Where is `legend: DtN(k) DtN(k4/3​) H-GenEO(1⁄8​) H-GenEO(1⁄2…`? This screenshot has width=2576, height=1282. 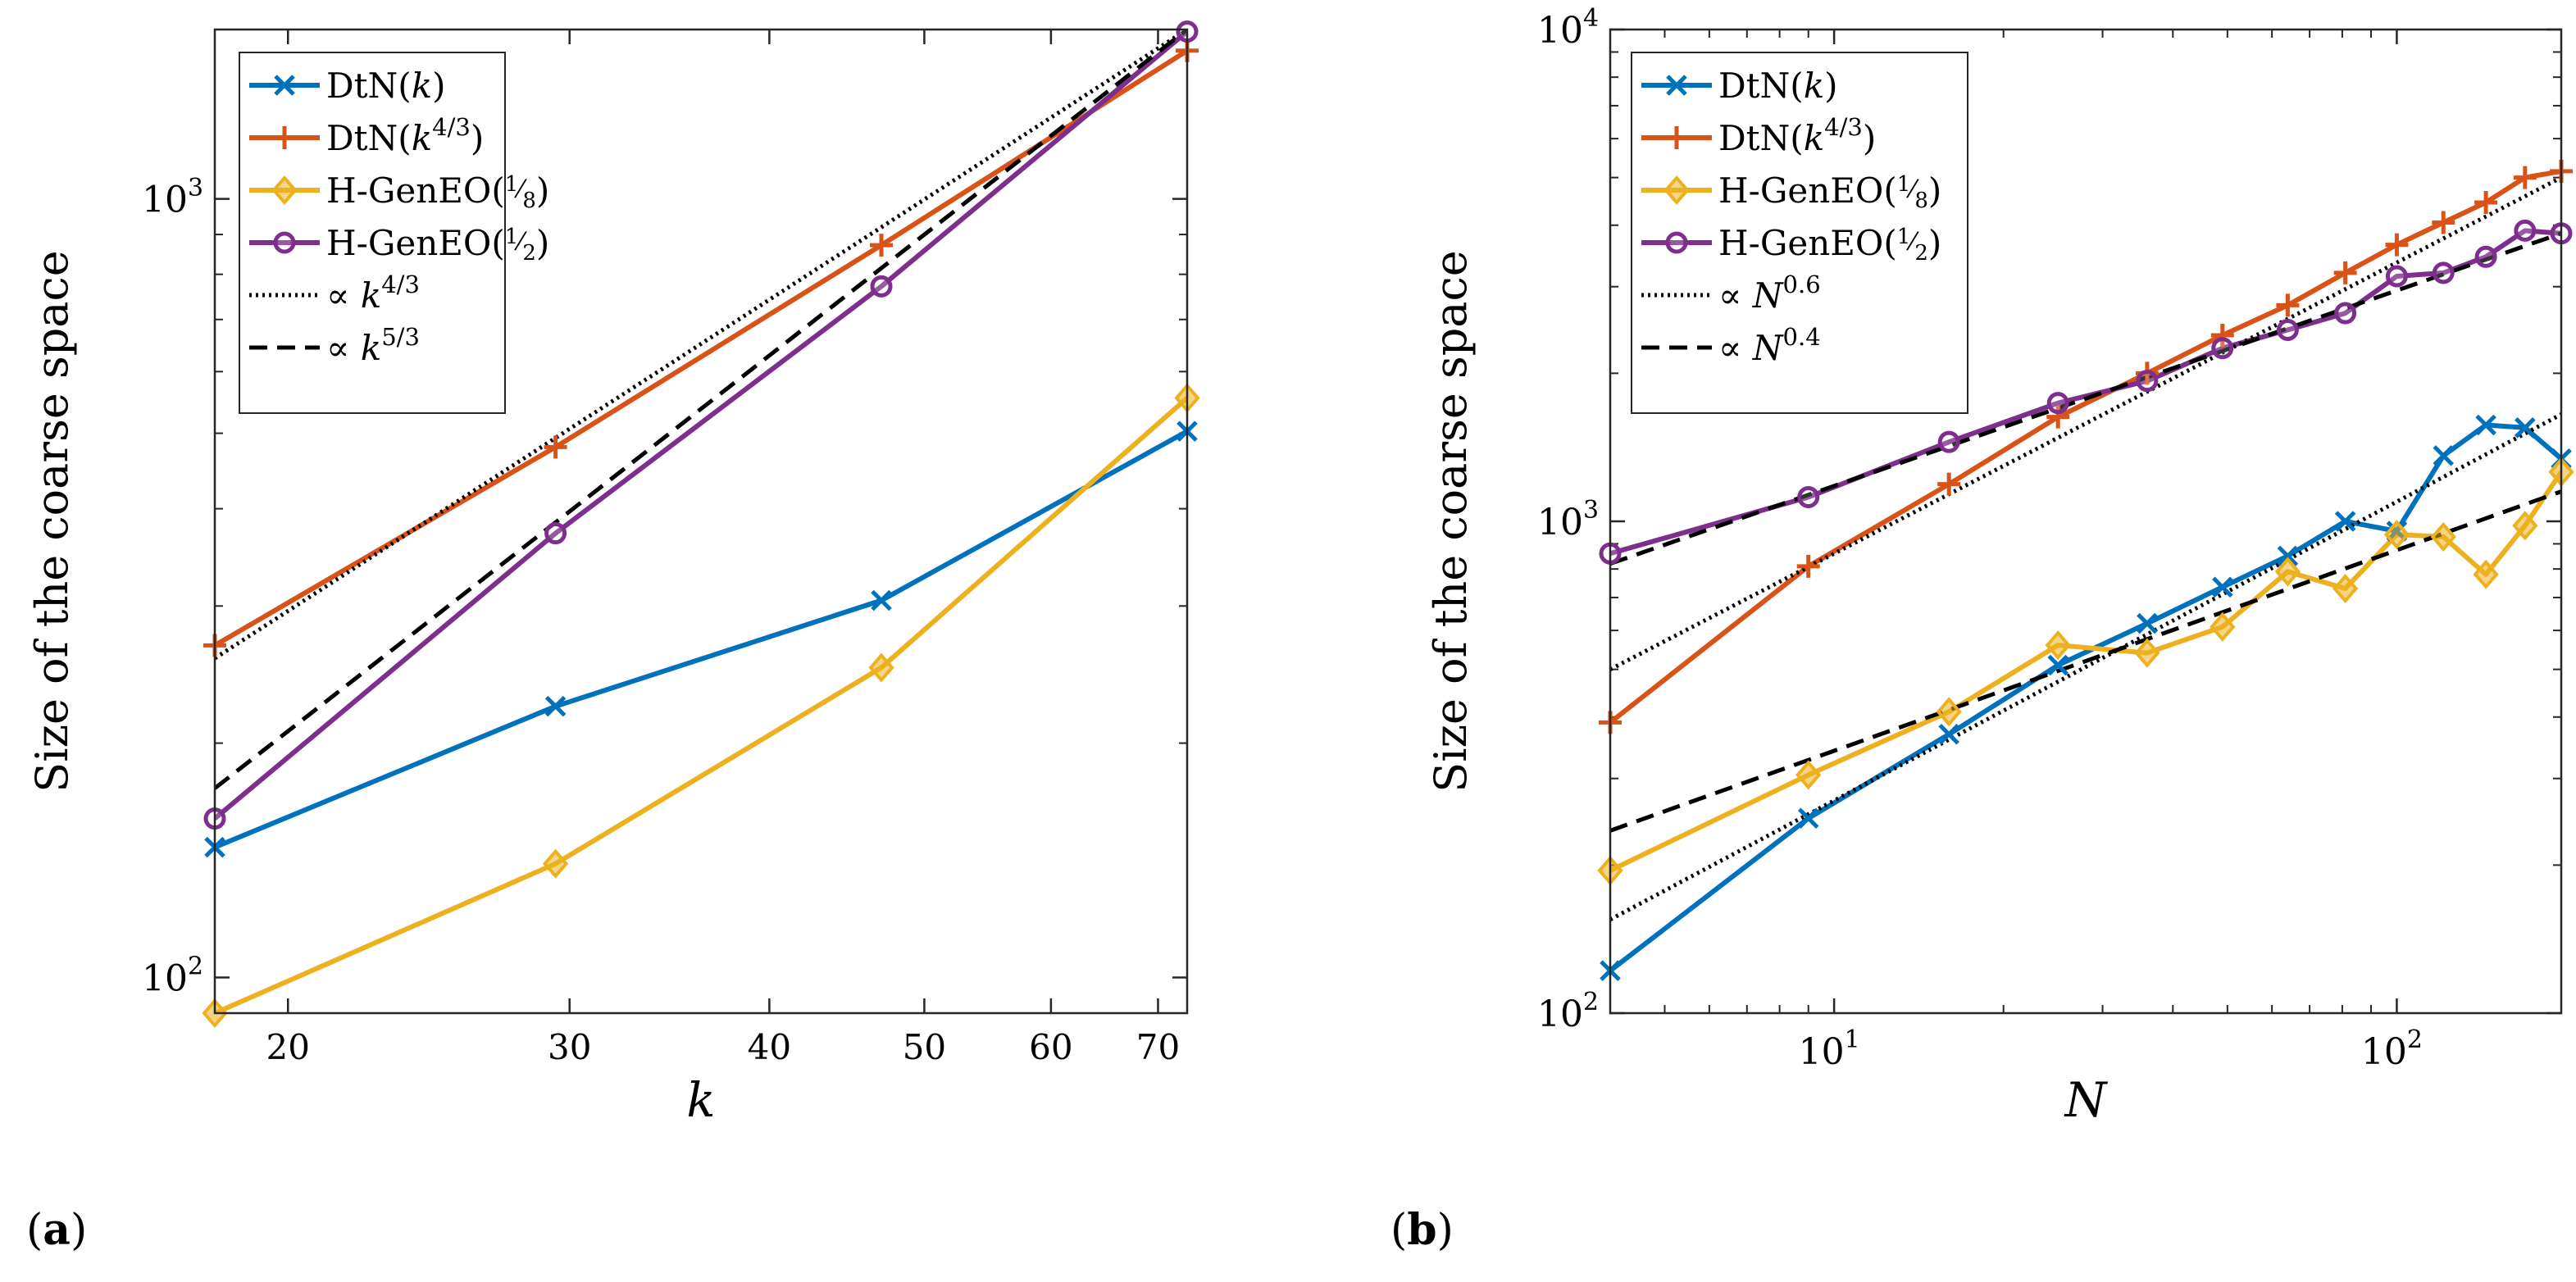 legend: DtN(k) DtN(k4/3​) H-GenEO(1⁄8​) H-GenEO(1⁄2… is located at coordinates (1799, 233).